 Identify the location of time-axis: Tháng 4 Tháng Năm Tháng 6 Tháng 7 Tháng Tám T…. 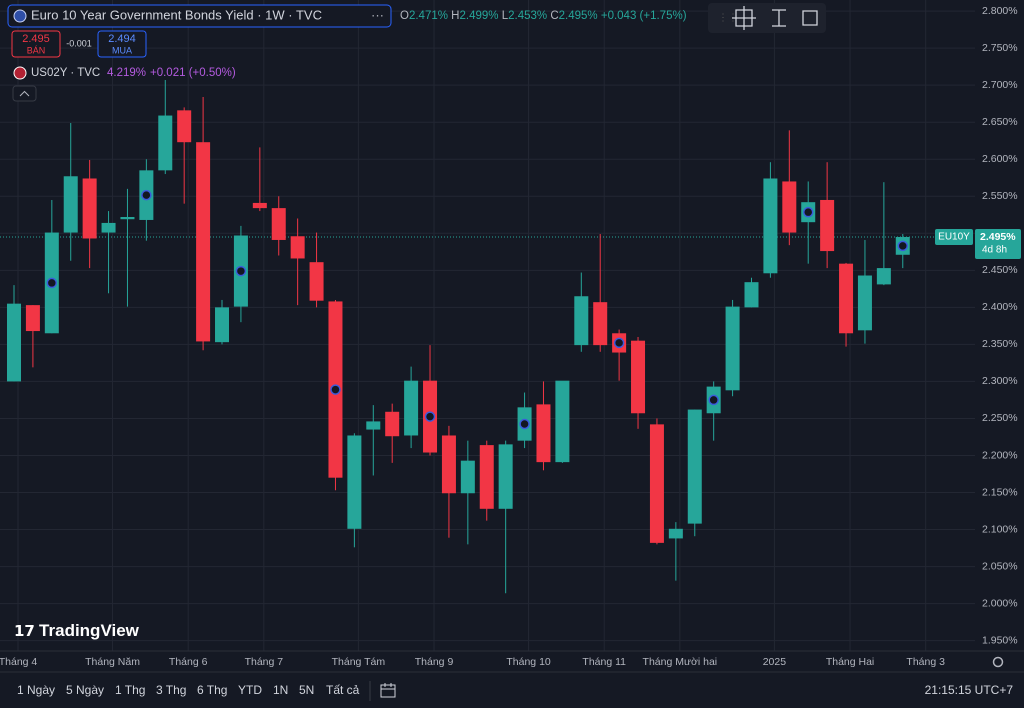
(472, 662).